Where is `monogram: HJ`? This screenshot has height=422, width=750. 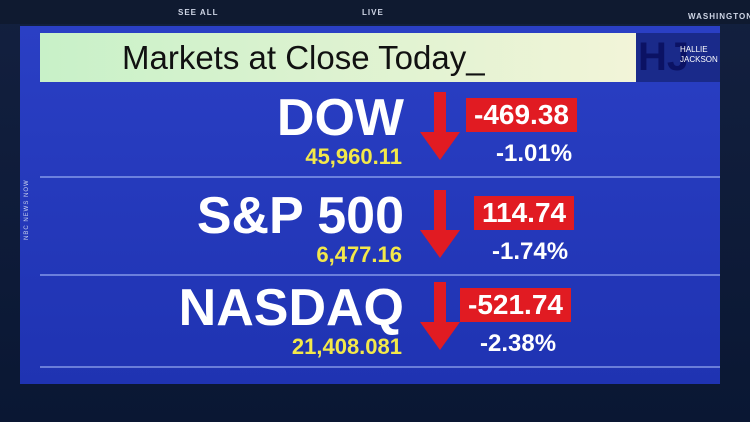
monogram: HJ is located at coordinates (664, 57).